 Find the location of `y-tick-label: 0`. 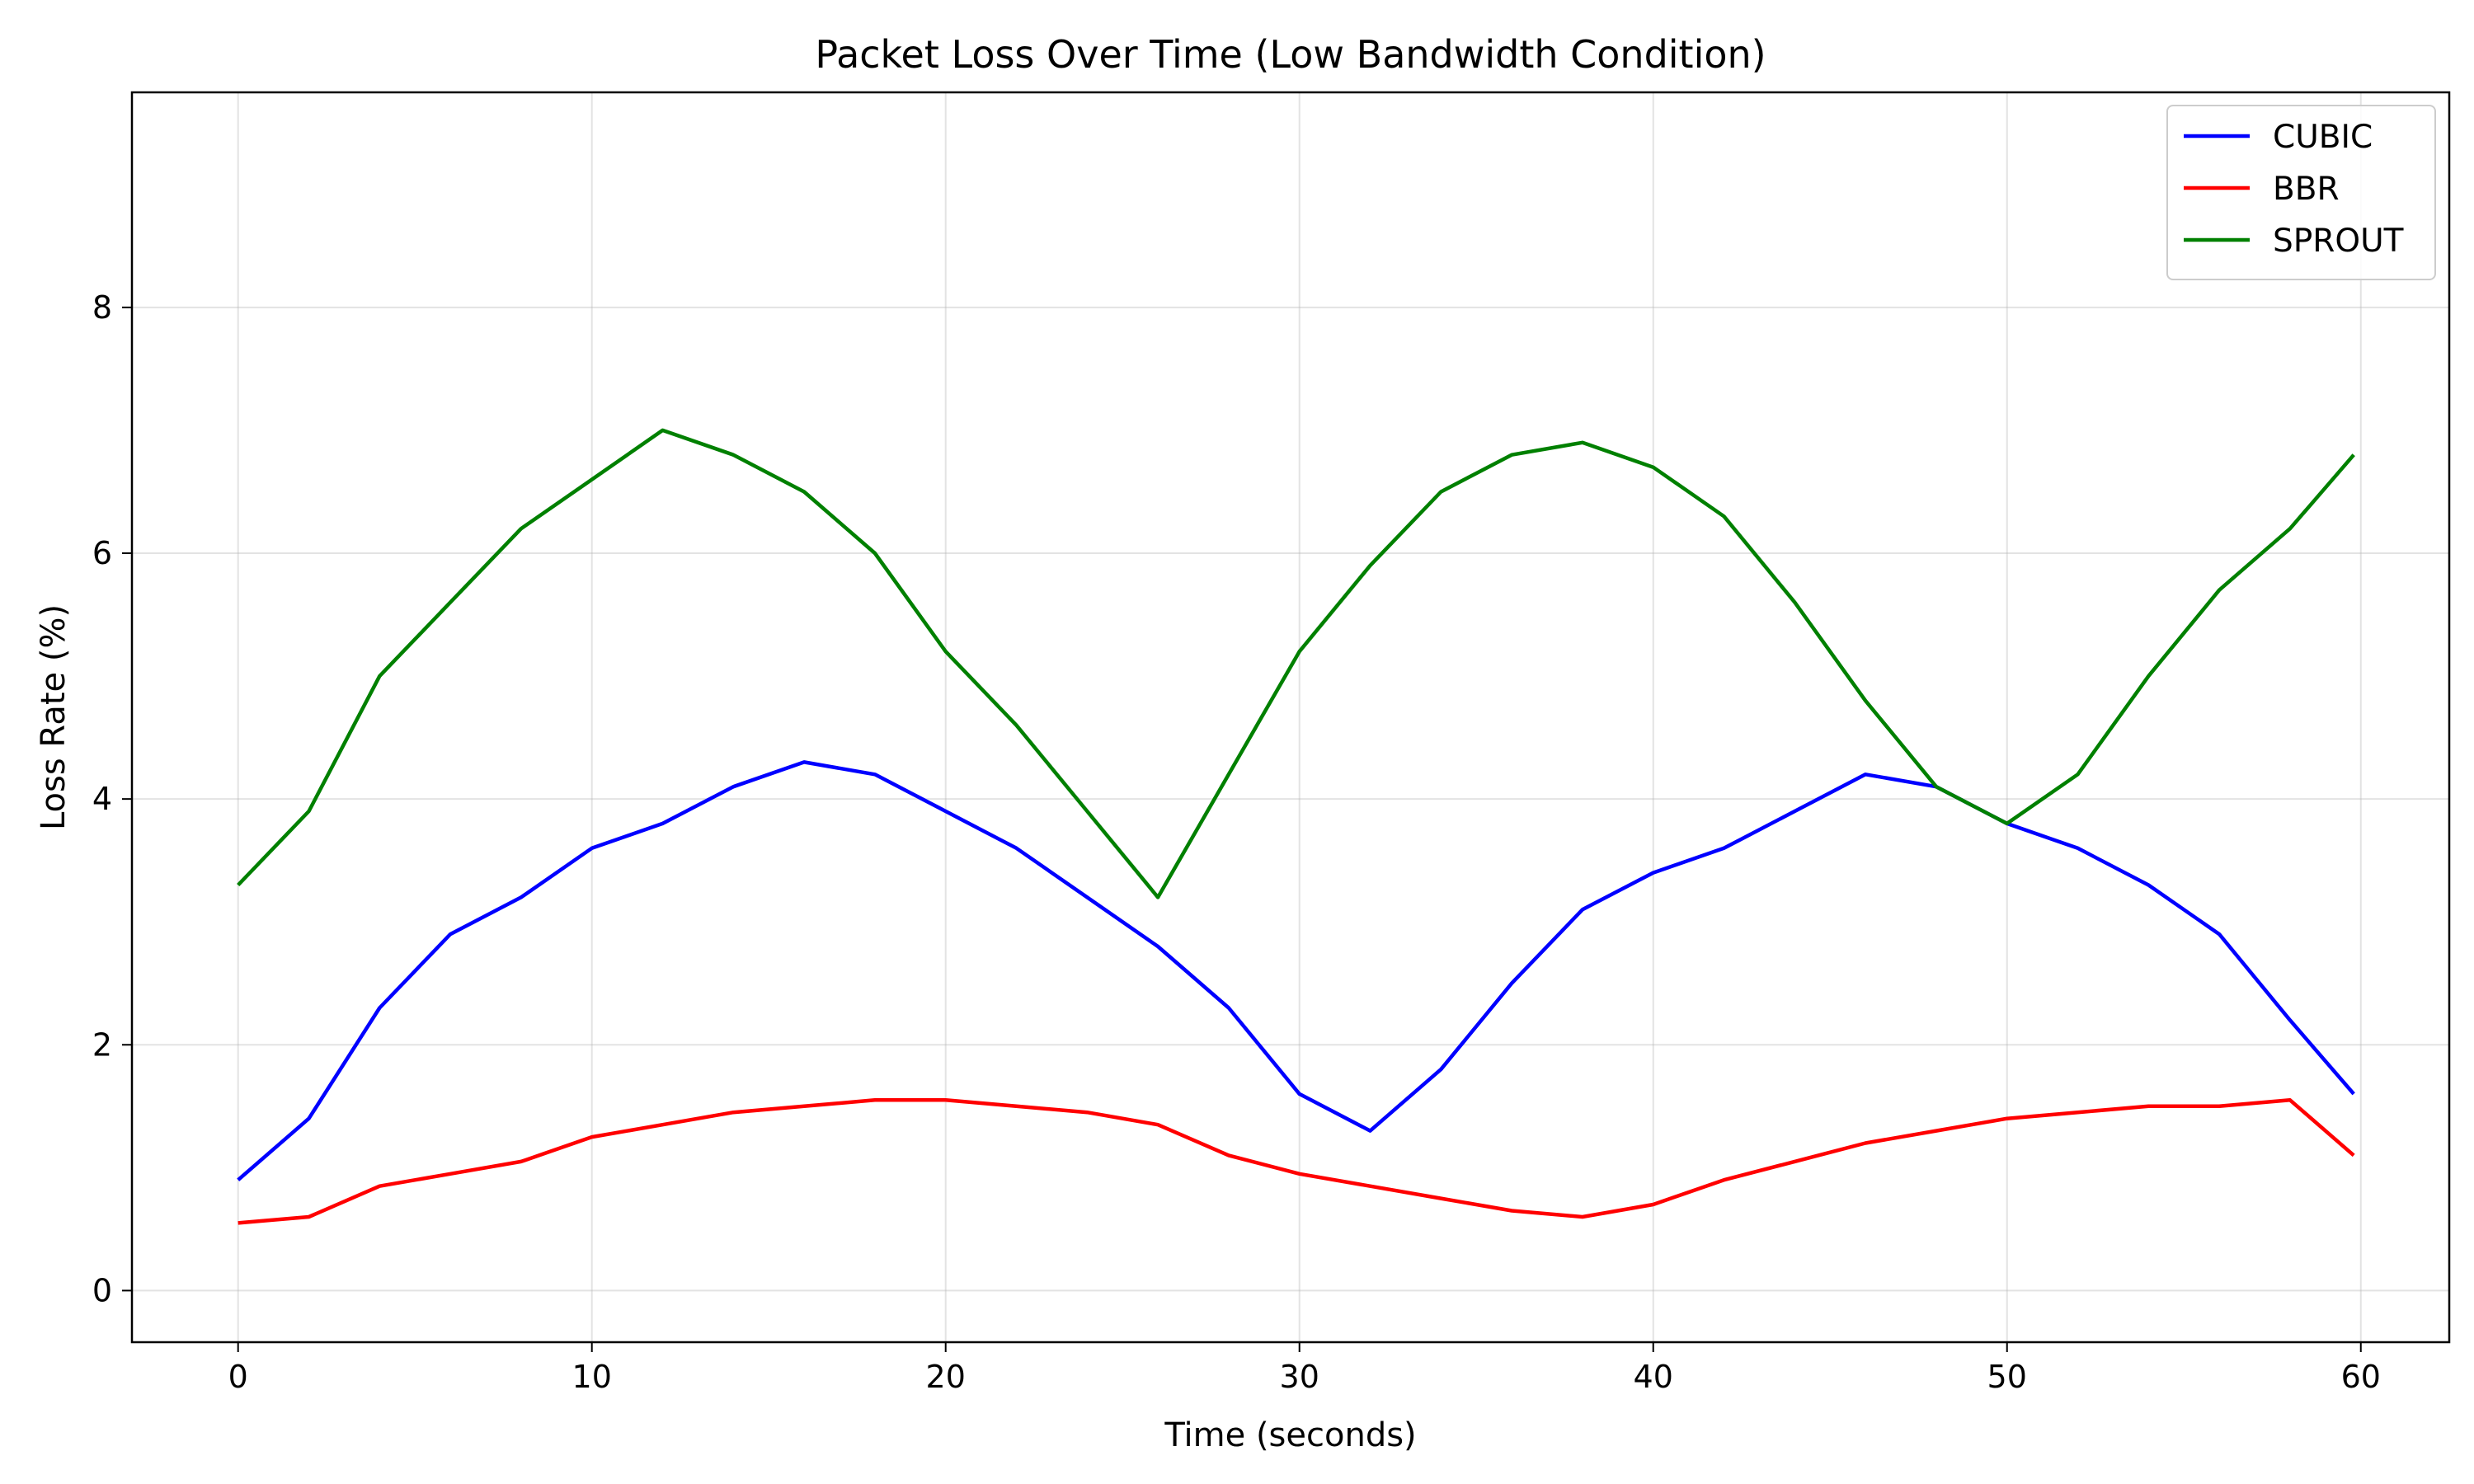

y-tick-label: 0 is located at coordinates (102, 1290).